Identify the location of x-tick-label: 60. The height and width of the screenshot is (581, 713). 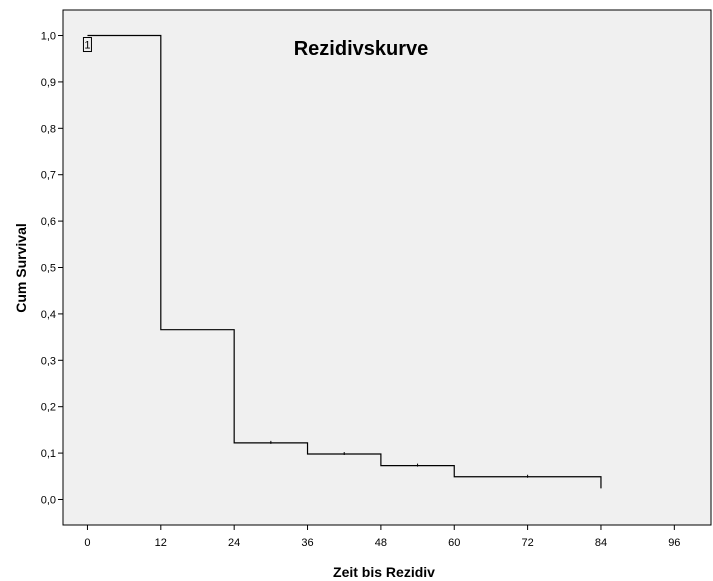
(454, 543).